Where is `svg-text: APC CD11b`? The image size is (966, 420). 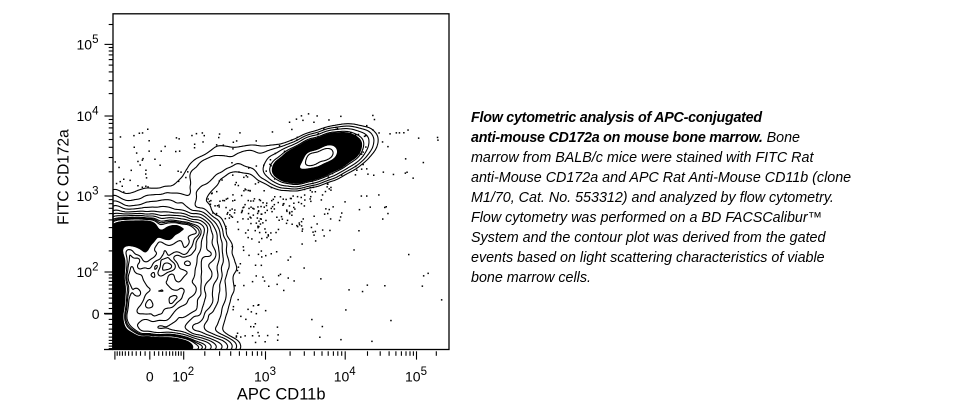 svg-text: APC CD11b is located at coordinates (281, 395).